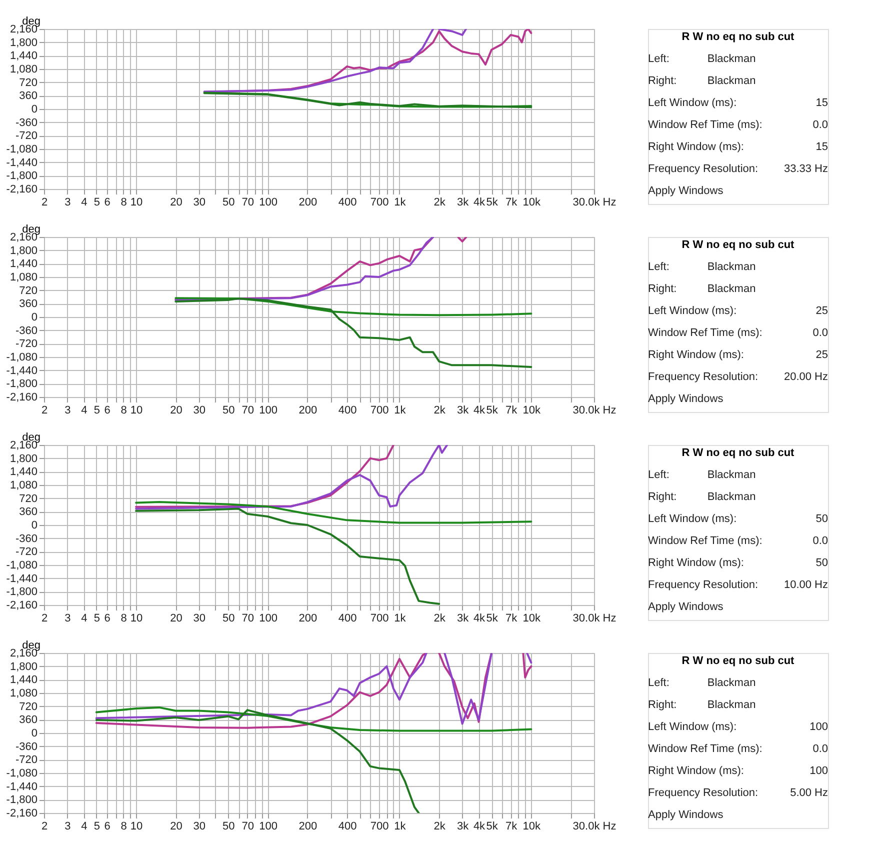 Image resolution: width=878 pixels, height=851 pixels. Describe the element at coordinates (806, 585) in the screenshot. I see `text: 10.00 Hz` at that location.